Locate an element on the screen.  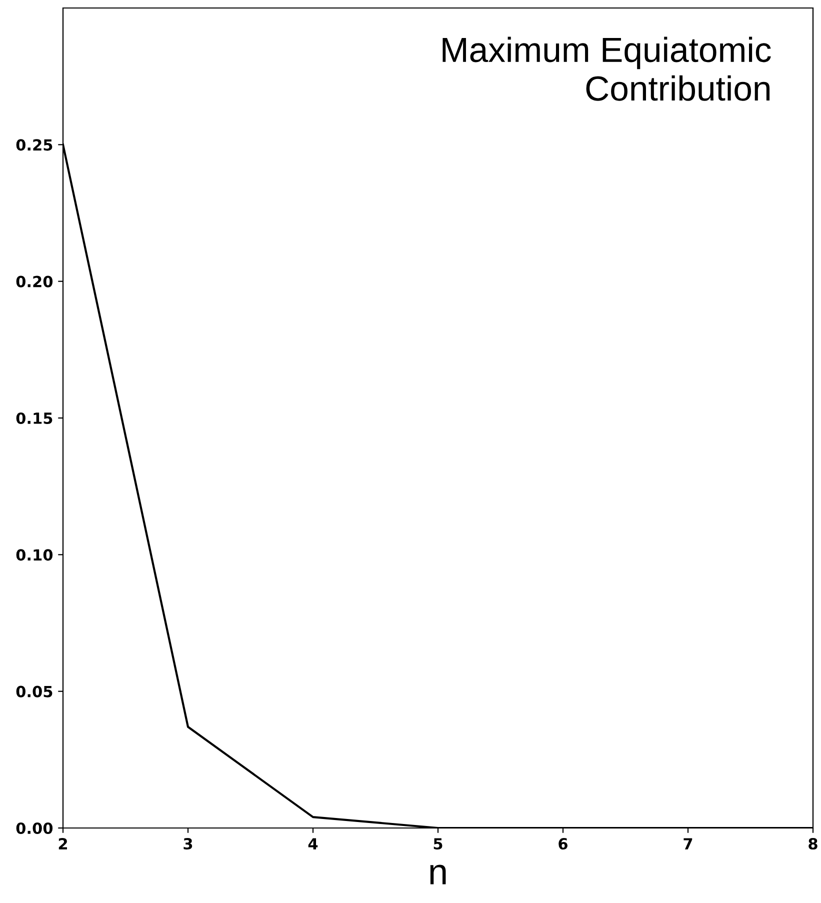
x-tick-label: 7 is located at coordinates (688, 844).